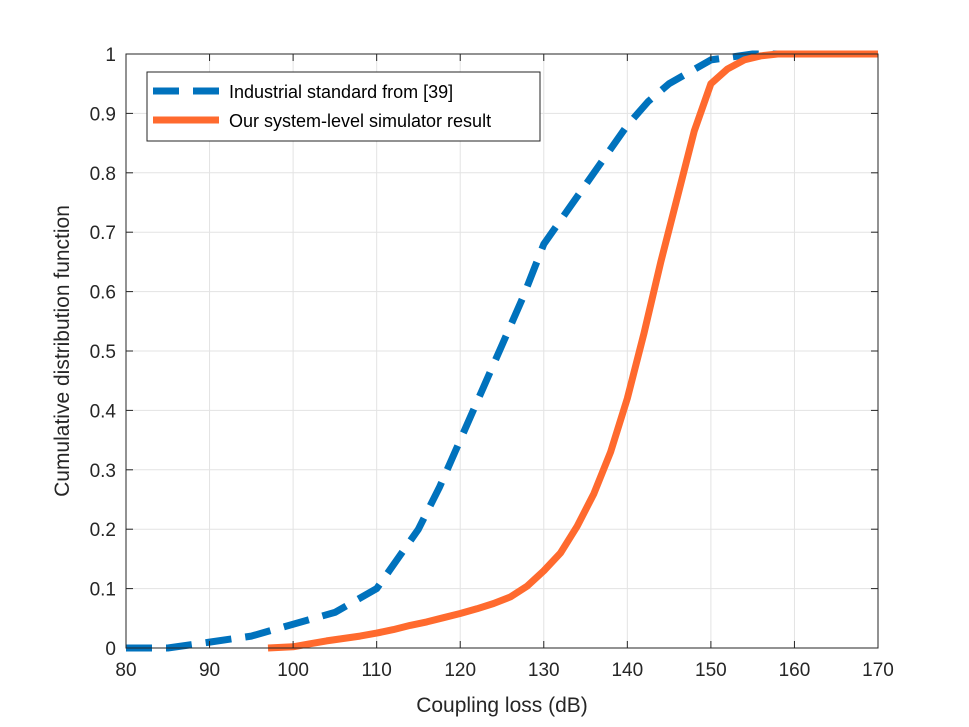 The height and width of the screenshot is (727, 969). What do you see at coordinates (125, 670) in the screenshot?
I see `x-tick-label: 80` at bounding box center [125, 670].